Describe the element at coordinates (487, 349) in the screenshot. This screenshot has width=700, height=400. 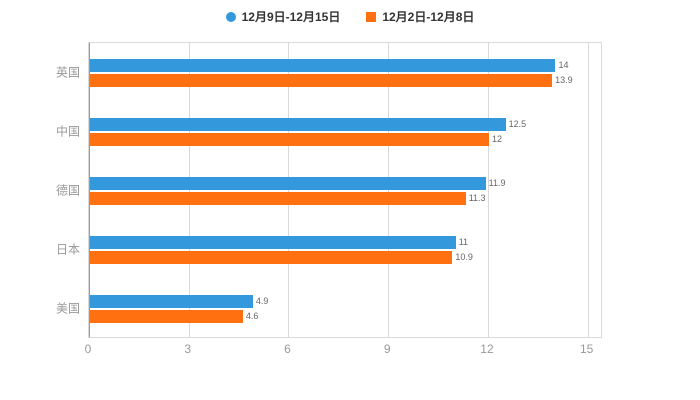
I see `x-tick-label-12: 12` at that location.